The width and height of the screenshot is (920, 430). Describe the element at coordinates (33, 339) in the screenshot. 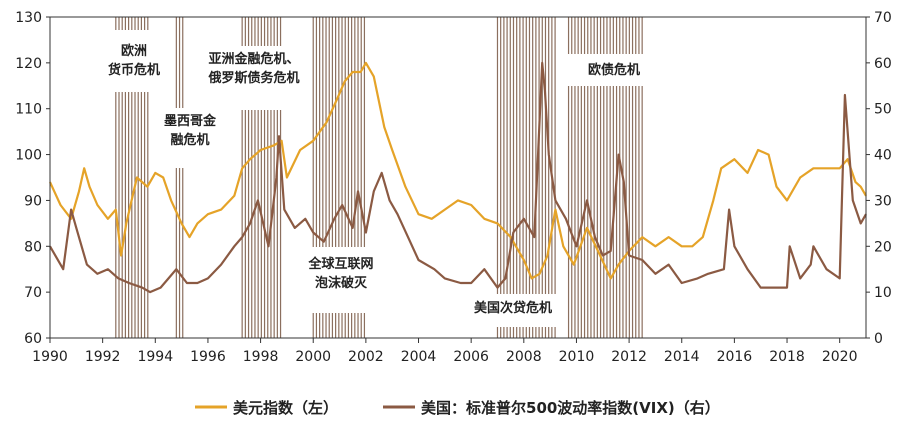

I see `y-left-tick-label: 60` at that location.